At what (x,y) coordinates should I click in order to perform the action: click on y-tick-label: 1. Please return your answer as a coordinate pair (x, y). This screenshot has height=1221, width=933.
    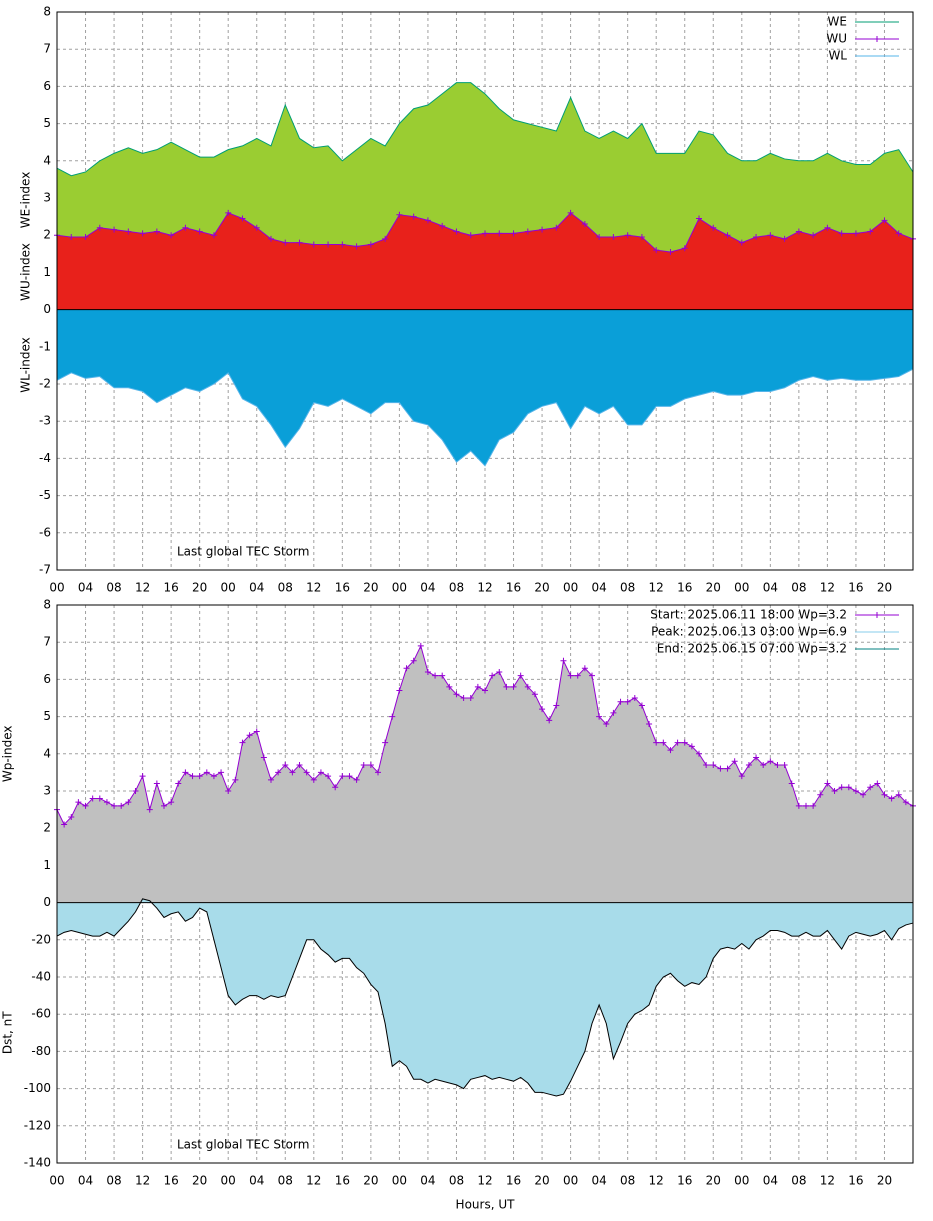
    Looking at the image, I should click on (47, 272).